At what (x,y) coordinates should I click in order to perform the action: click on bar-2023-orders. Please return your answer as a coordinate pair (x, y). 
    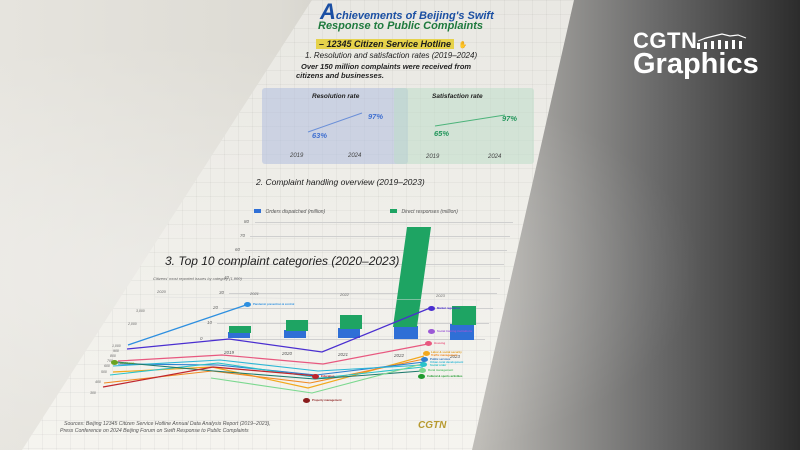
    Looking at the image, I should click on (462, 332).